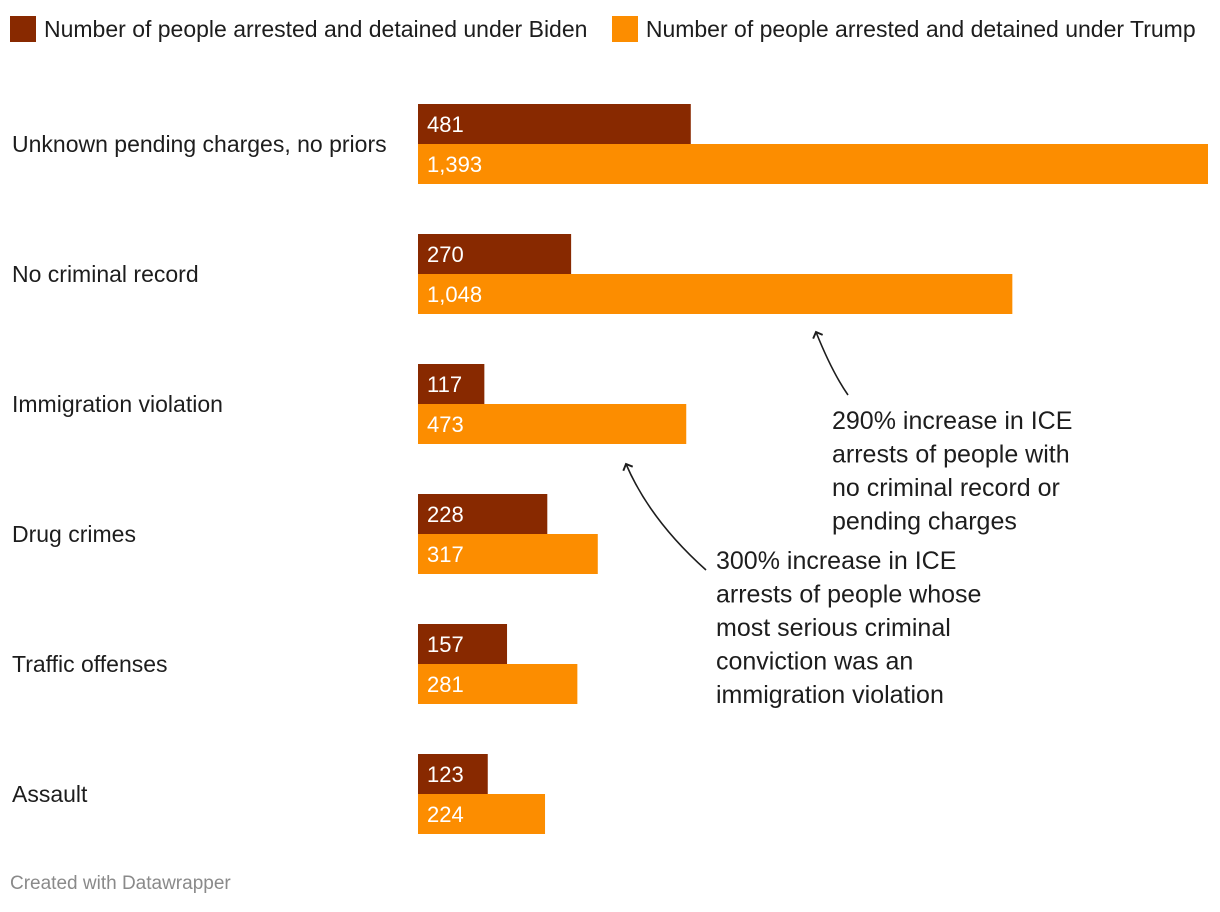 This screenshot has width=1220, height=912. What do you see at coordinates (554, 124) in the screenshot?
I see `bar-biden-unknown-pending-charges-no-priors` at bounding box center [554, 124].